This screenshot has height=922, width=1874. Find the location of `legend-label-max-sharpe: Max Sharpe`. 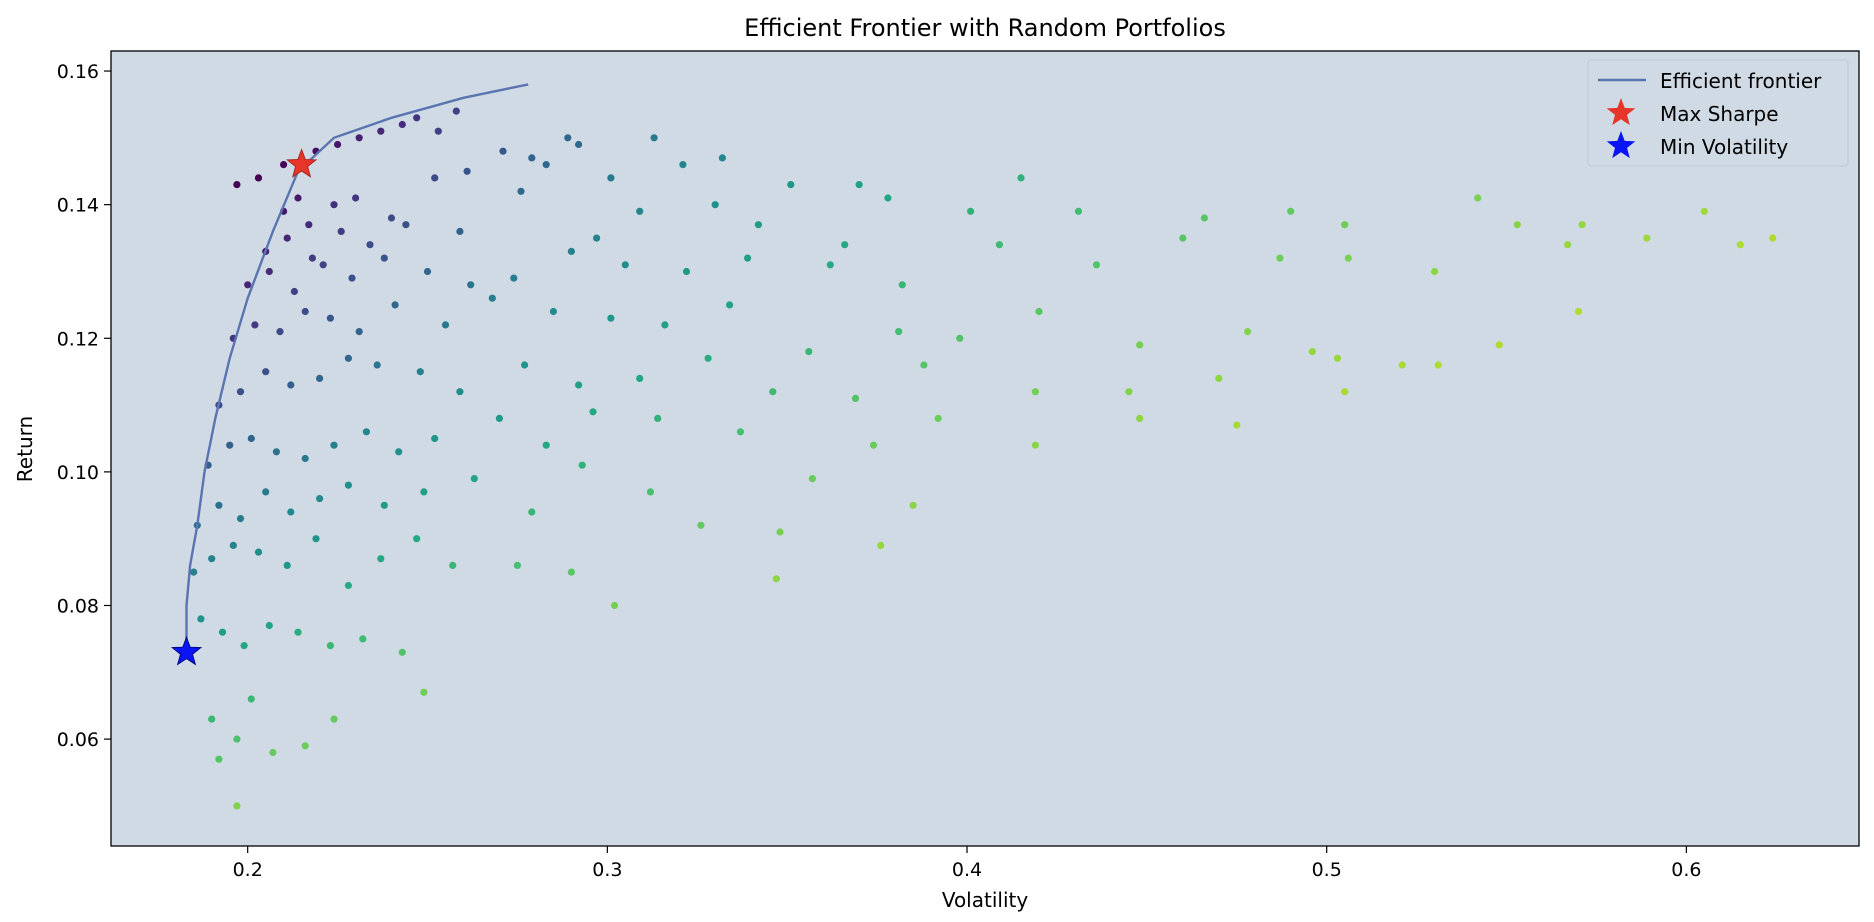

legend-label-max-sharpe: Max Sharpe is located at coordinates (1719, 114).